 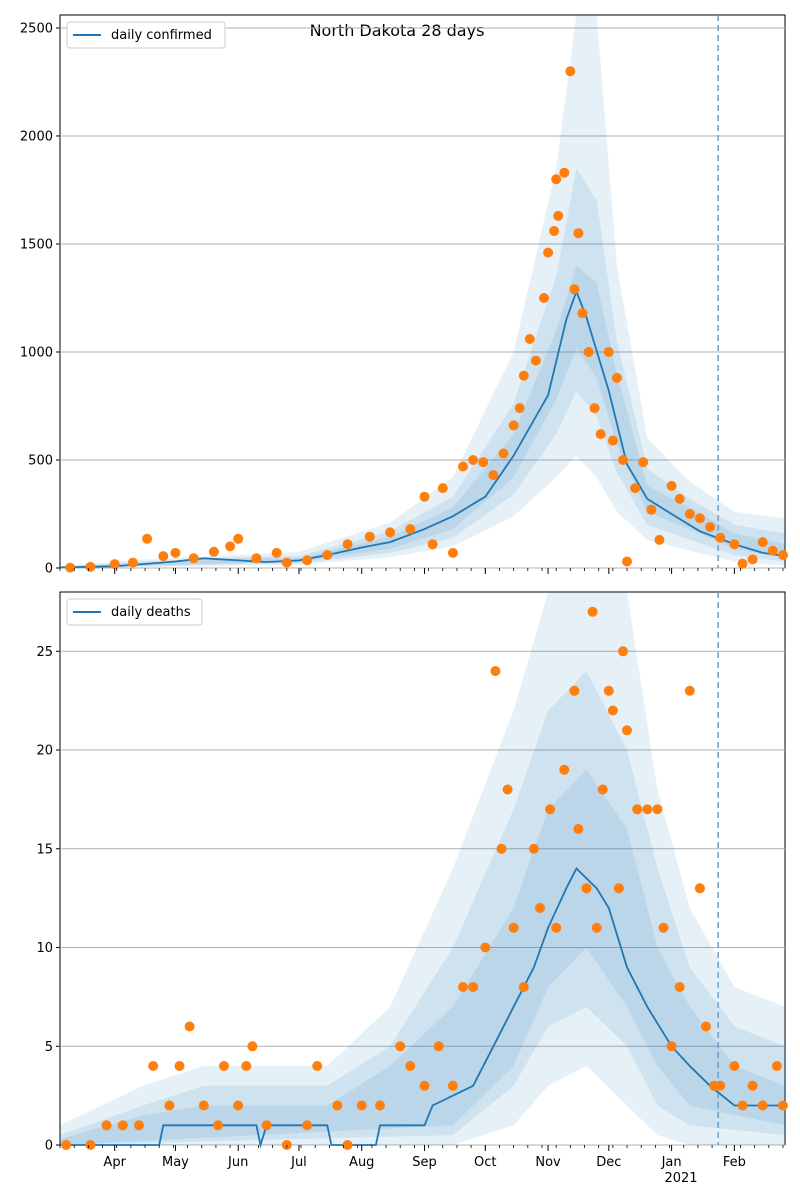 I want to click on confirmed-x-ticks, so click(x=421, y=571).